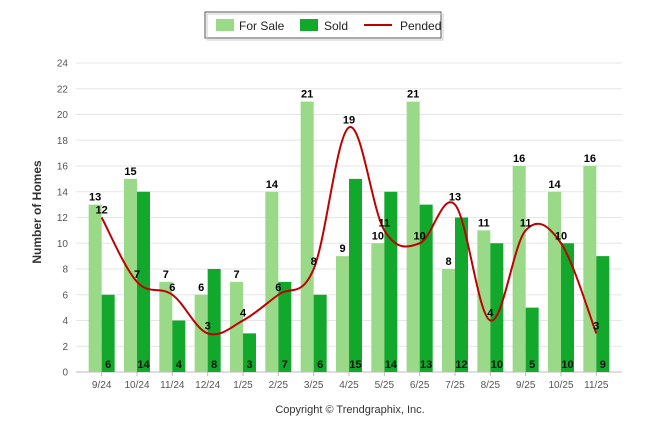 This screenshot has height=434, width=646. What do you see at coordinates (65, 270) in the screenshot?
I see `y-tick-label: 8` at bounding box center [65, 270].